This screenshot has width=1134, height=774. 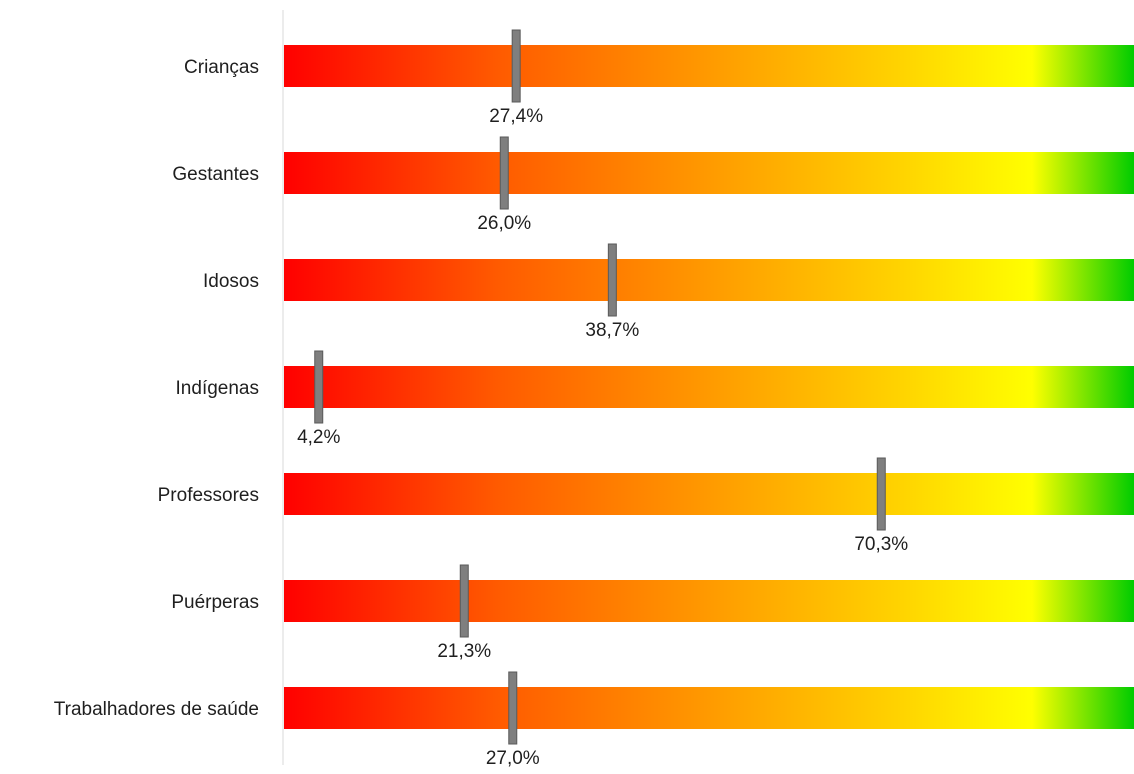 What do you see at coordinates (318, 437) in the screenshot?
I see `value-label: 4,2%` at bounding box center [318, 437].